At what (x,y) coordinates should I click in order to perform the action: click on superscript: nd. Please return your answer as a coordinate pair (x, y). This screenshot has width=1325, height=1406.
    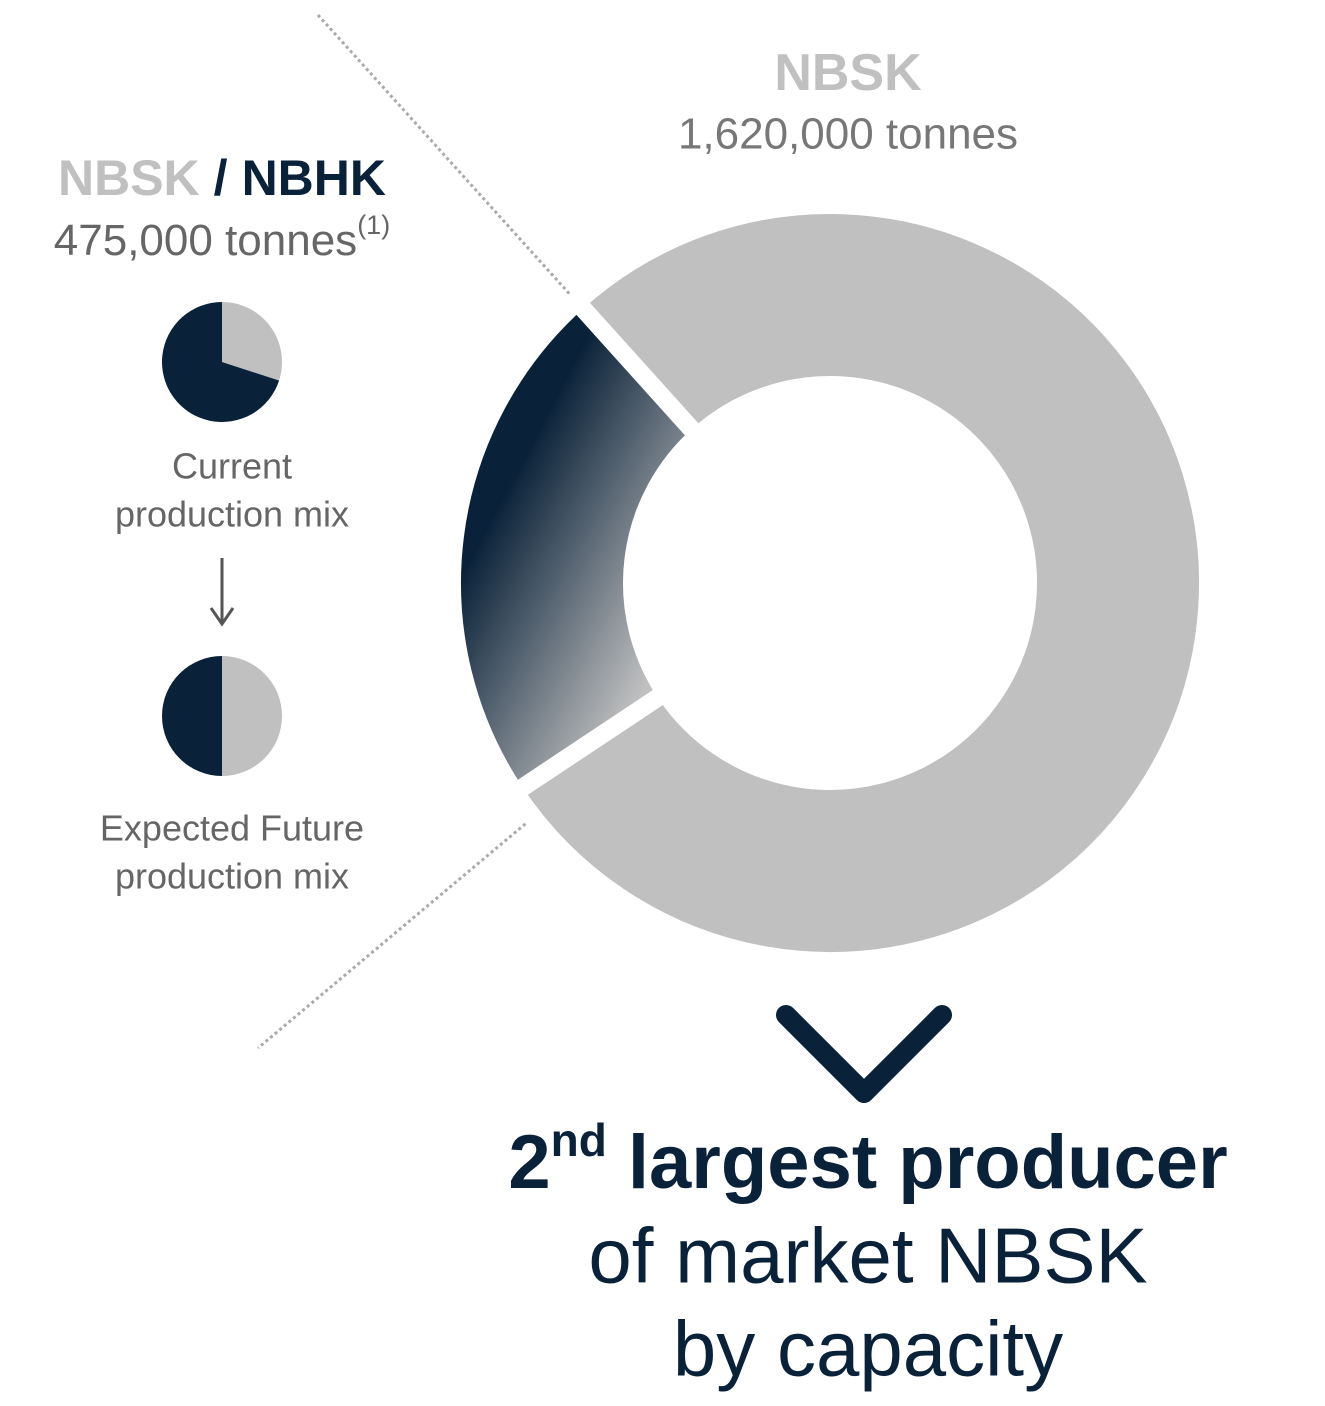
    Looking at the image, I should click on (579, 1140).